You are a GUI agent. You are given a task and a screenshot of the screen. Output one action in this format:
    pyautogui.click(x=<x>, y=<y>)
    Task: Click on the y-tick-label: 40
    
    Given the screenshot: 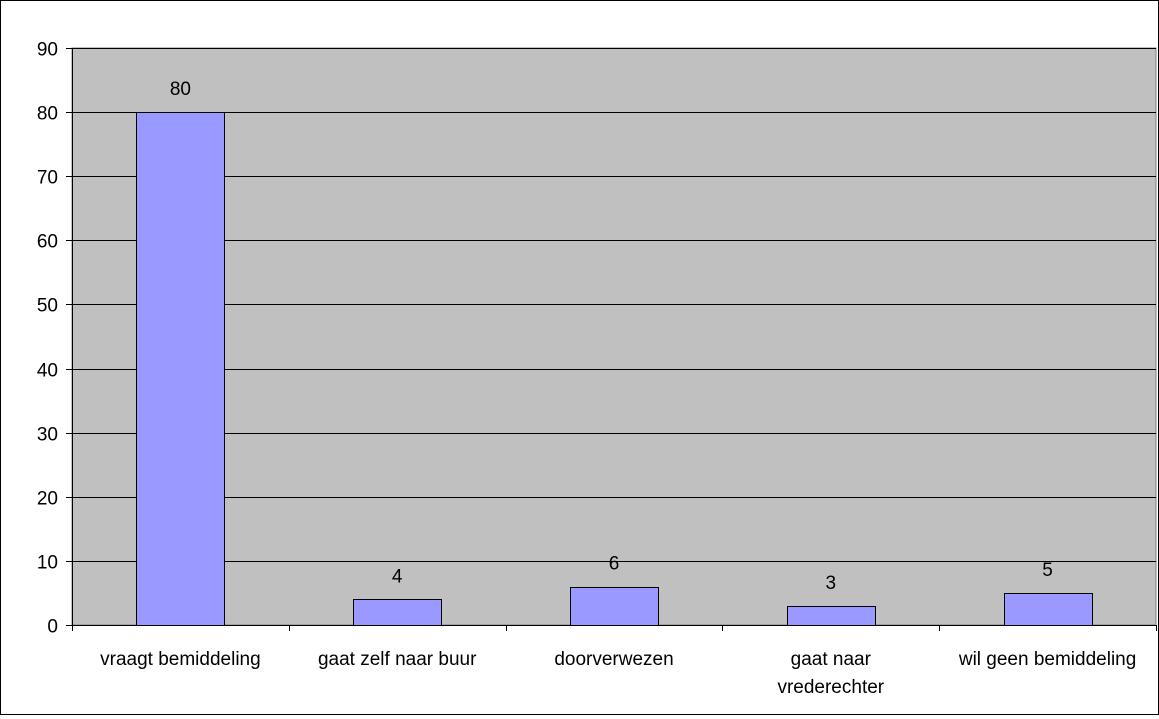 What is the action you would take?
    pyautogui.click(x=47, y=371)
    